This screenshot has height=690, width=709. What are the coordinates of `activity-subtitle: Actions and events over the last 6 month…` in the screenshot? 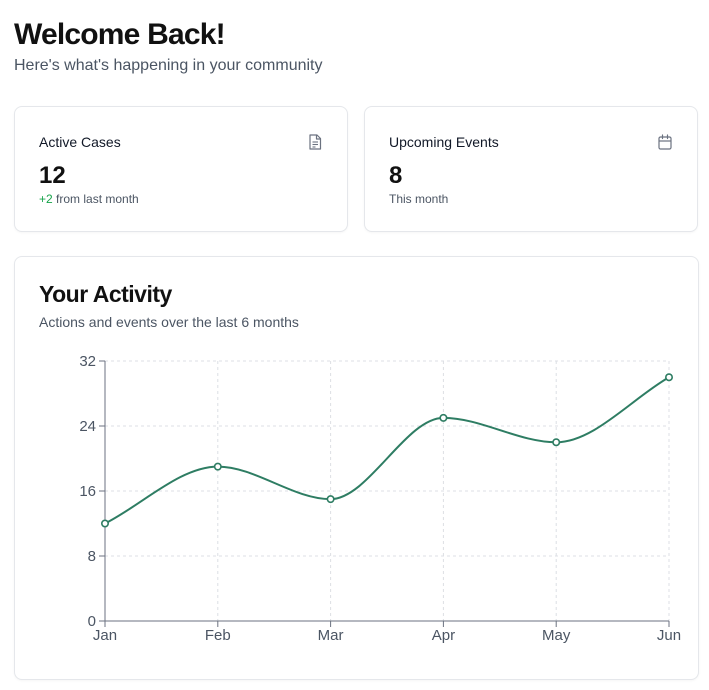 It's located at (169, 322).